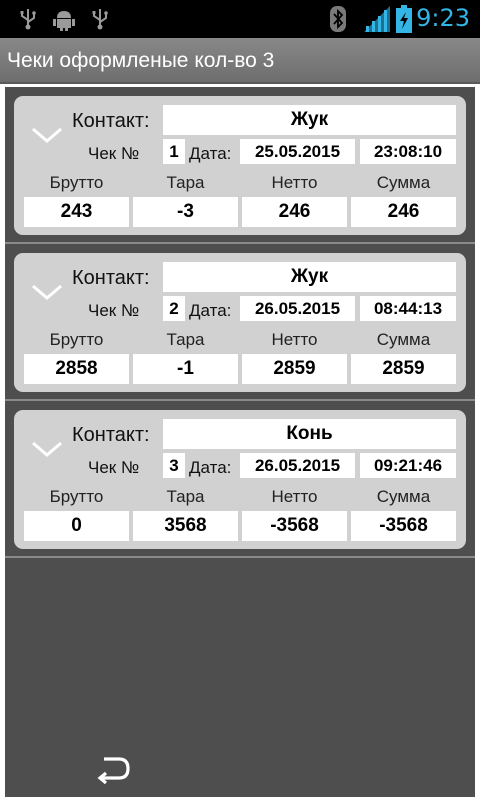  Describe the element at coordinates (403, 212) in the screenshot. I see `sum-value: 246` at that location.